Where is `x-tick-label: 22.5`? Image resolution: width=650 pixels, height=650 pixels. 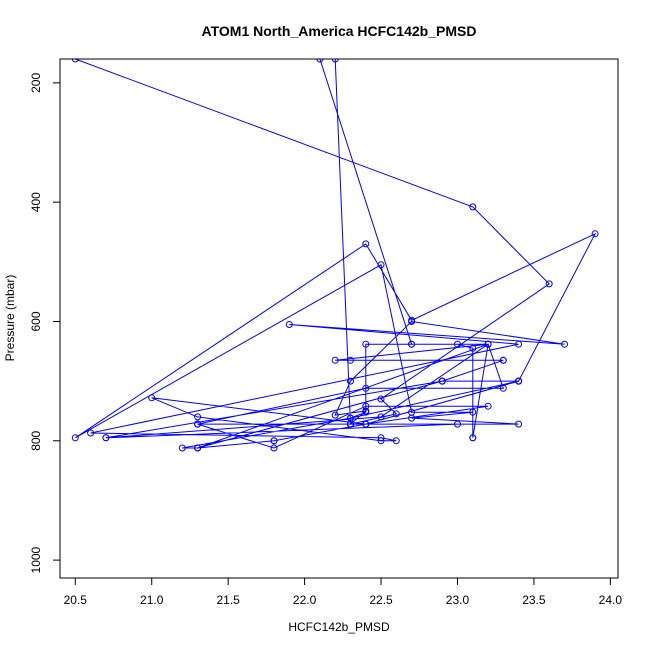 x-tick-label: 22.5 is located at coordinates (381, 600).